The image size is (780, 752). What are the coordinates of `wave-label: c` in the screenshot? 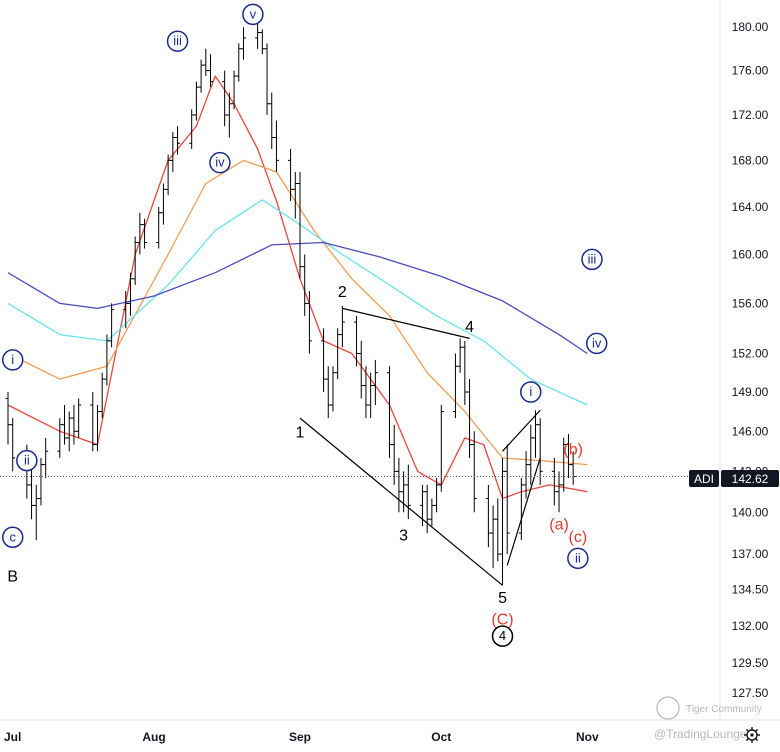 It's located at (12, 537).